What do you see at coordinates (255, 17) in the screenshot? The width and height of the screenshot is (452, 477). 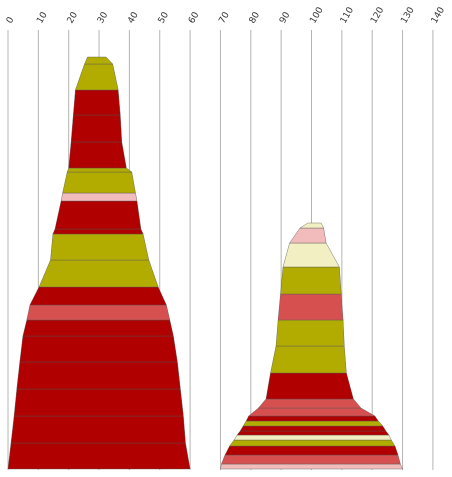 I see `x-tick-label-80: 80` at bounding box center [255, 17].